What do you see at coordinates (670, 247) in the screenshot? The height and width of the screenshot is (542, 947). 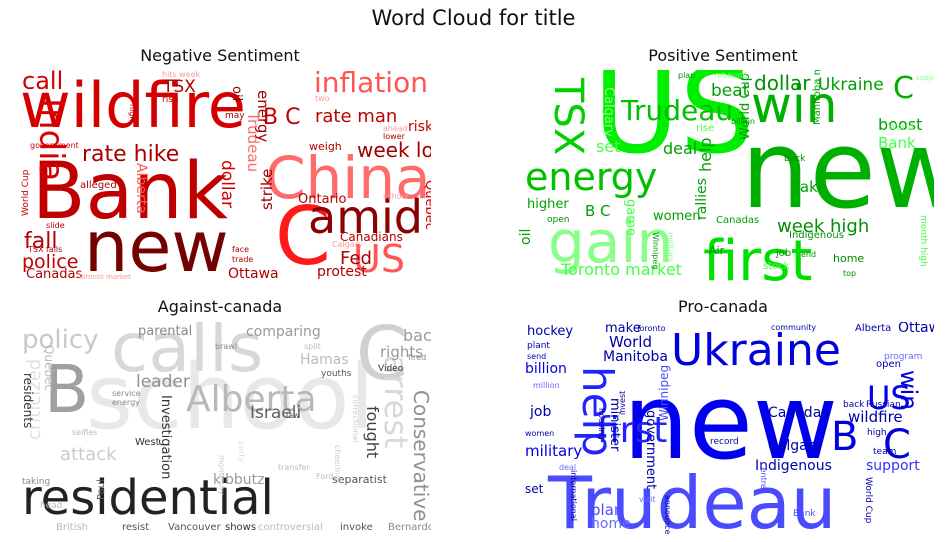 I see `cloud-word: military` at bounding box center [670, 247].